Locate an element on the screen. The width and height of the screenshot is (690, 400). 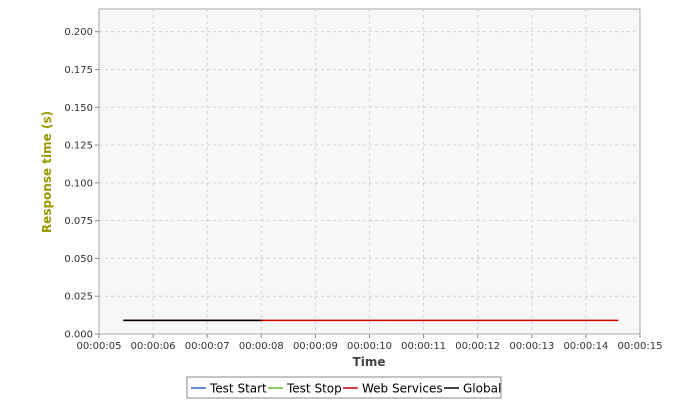
y-tick-label: 0.000 is located at coordinates (78, 335).